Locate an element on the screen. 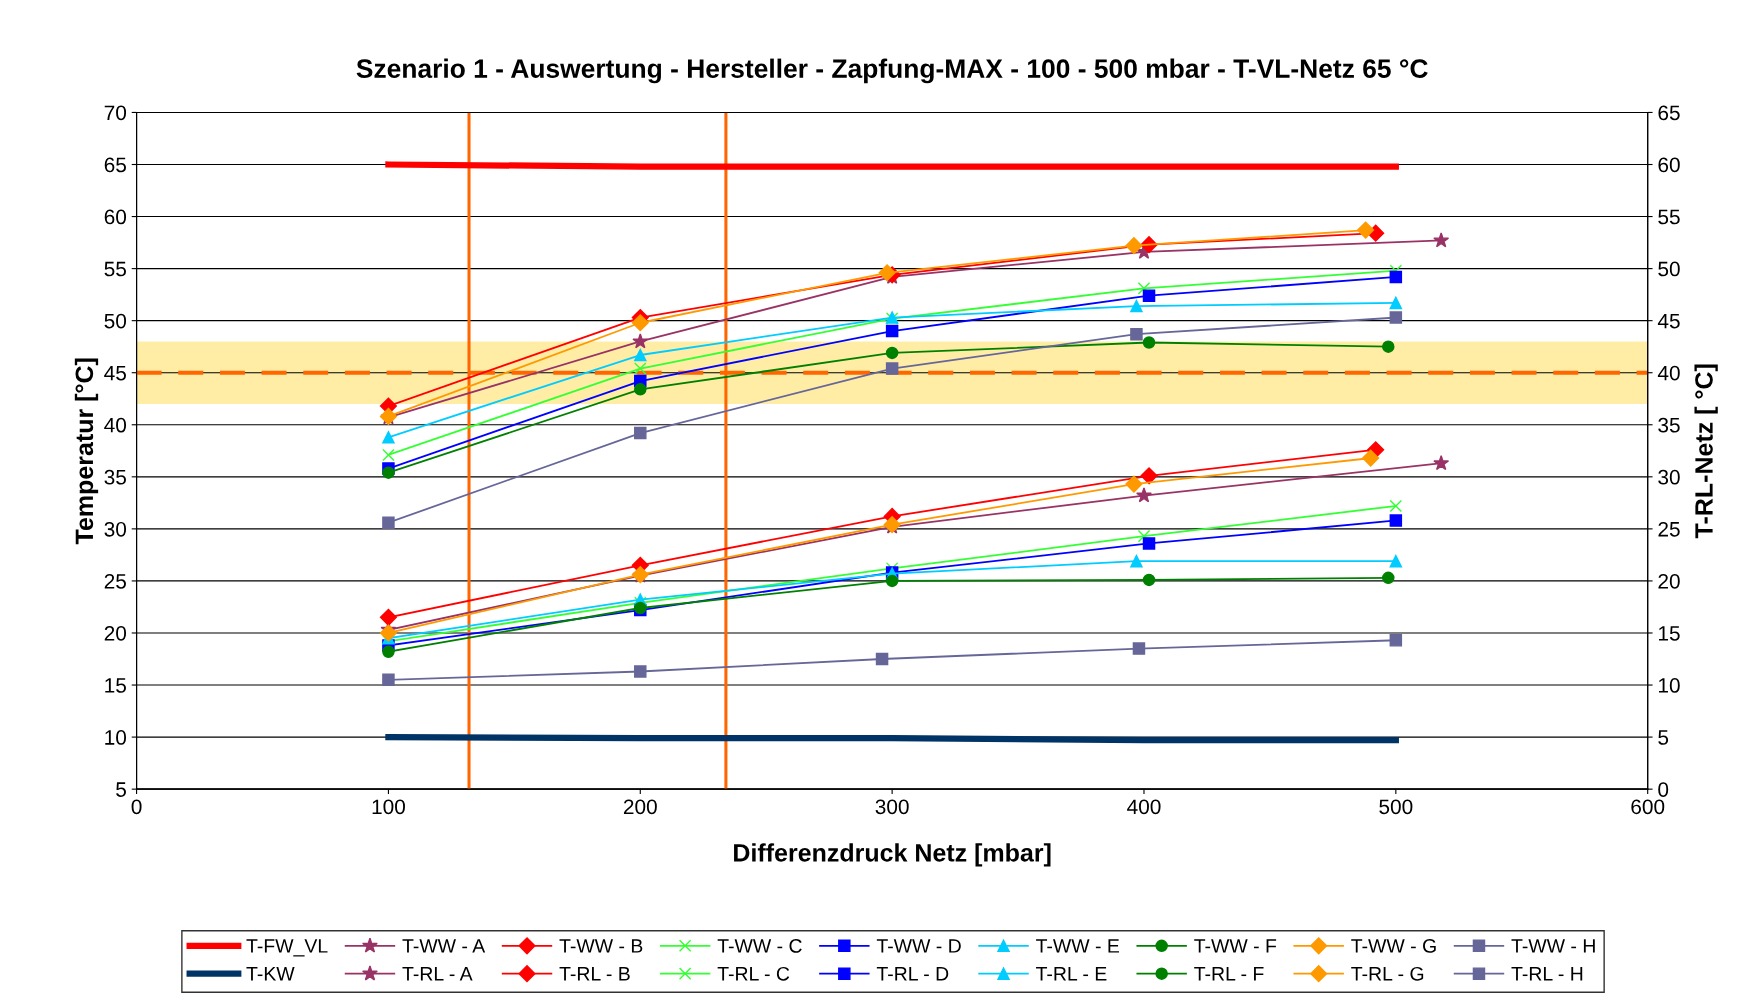 The width and height of the screenshot is (1751, 1004). x-axis-title: Differenzdruck Netz [mbar] is located at coordinates (892, 855).